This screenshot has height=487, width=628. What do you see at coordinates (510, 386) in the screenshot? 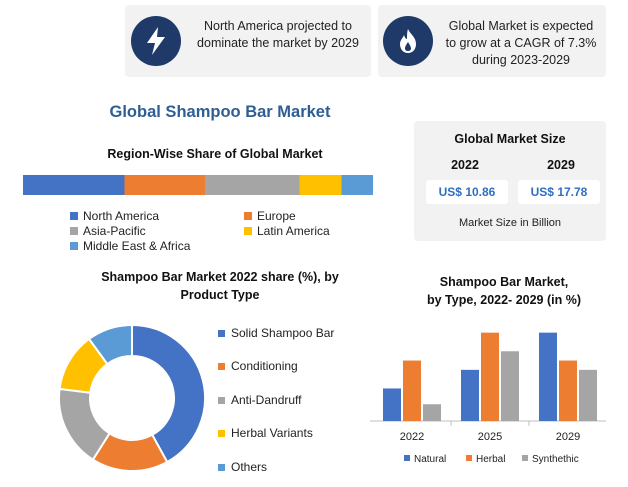
I see `bar-synthethic-2025` at bounding box center [510, 386].